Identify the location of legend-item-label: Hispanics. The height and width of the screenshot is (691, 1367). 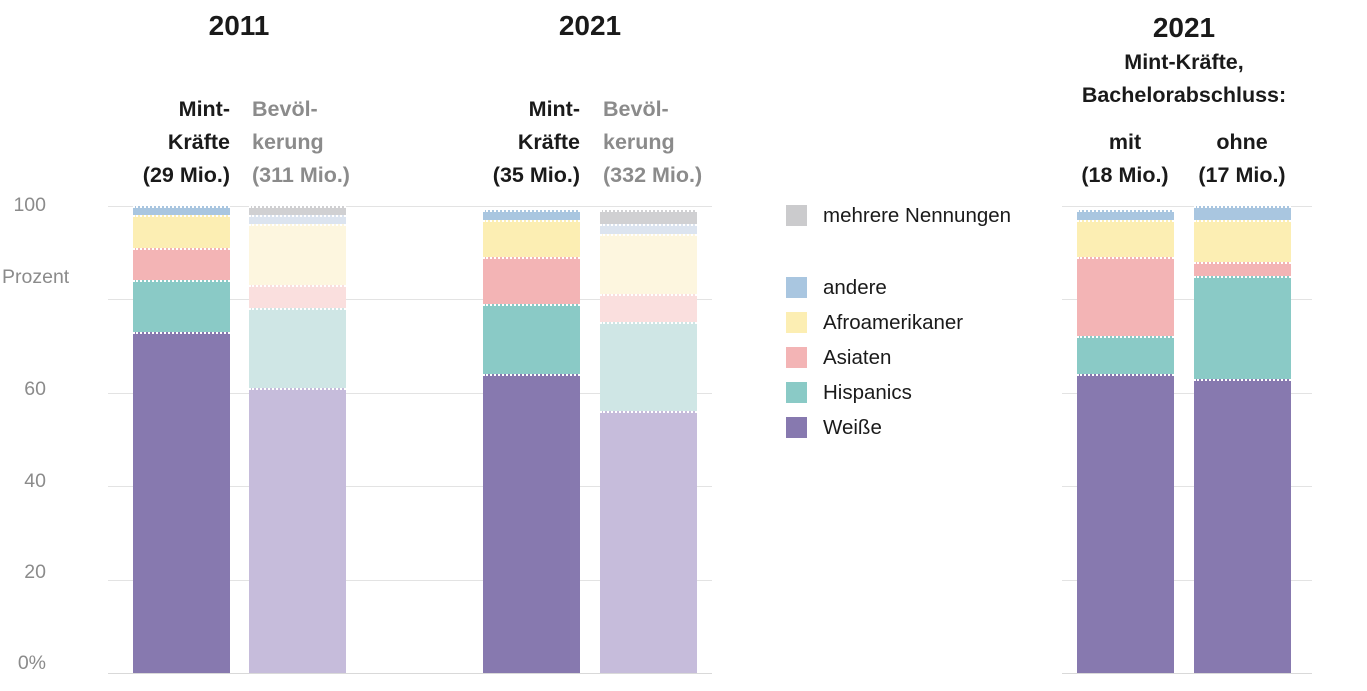
(867, 392).